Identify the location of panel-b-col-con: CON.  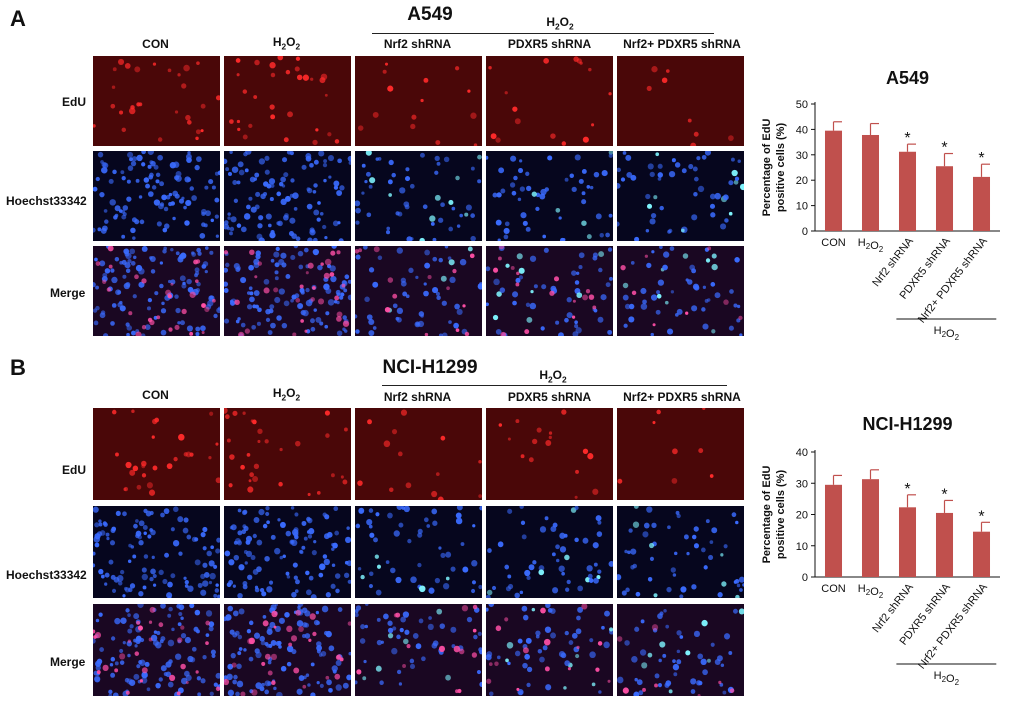
(155, 395).